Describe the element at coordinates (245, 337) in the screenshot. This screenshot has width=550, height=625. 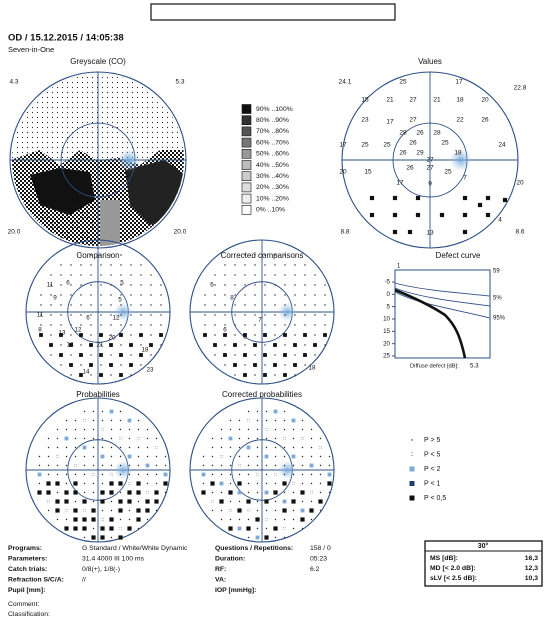
I see `comparison-number: 8` at that location.